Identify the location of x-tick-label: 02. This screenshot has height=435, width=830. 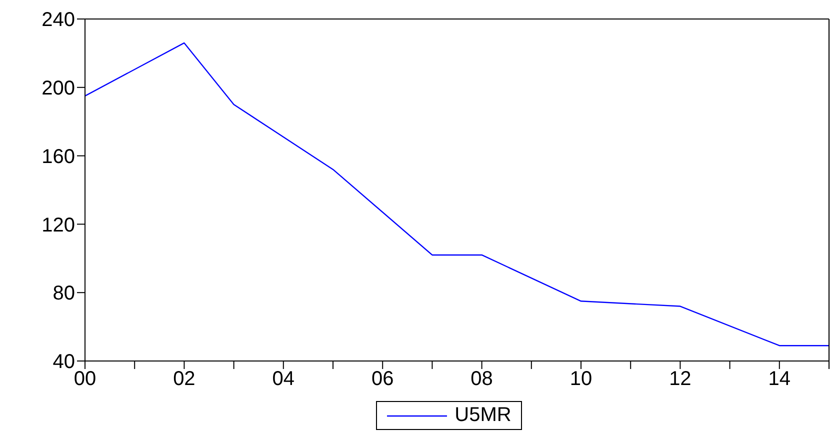
(184, 379).